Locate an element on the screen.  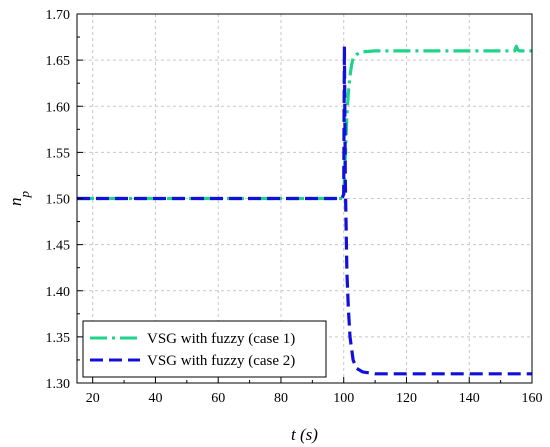
x-tick-label: 40 is located at coordinates (155, 398).